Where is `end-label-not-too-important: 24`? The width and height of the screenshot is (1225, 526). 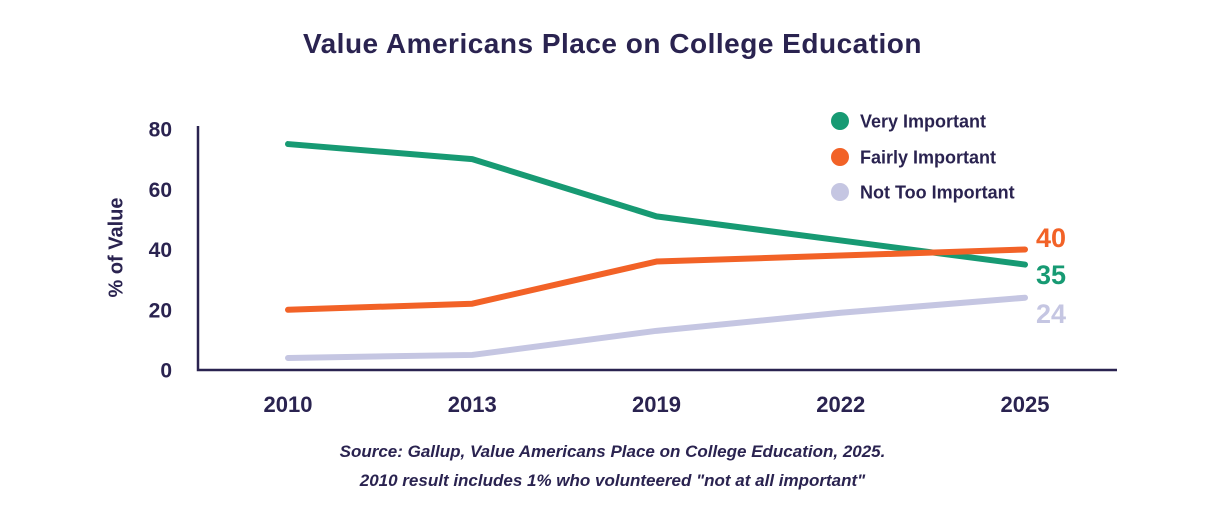 end-label-not-too-important: 24 is located at coordinates (1051, 314).